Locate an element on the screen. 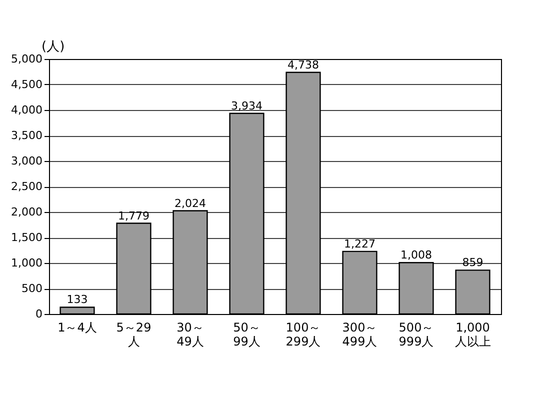 The width and height of the screenshot is (547, 393). y-tick-label: 1,000 is located at coordinates (26, 263).